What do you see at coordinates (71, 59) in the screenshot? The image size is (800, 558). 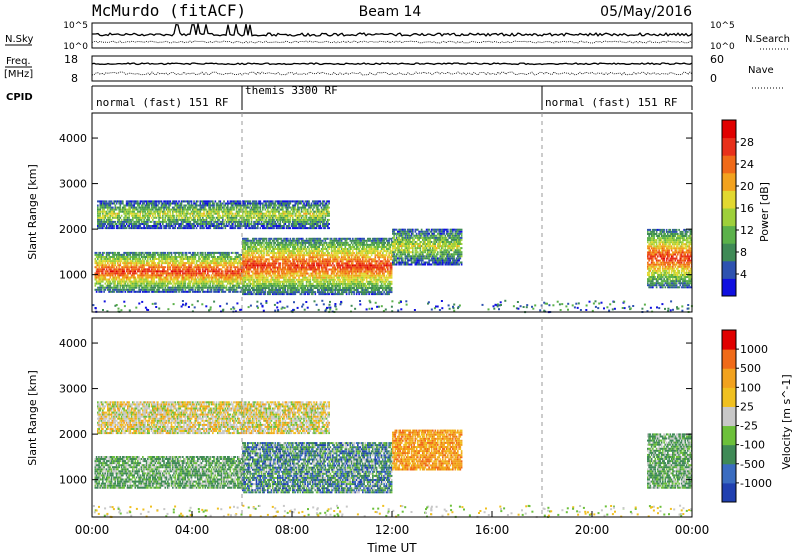 I see `freq-tick-top: 18` at bounding box center [71, 59].